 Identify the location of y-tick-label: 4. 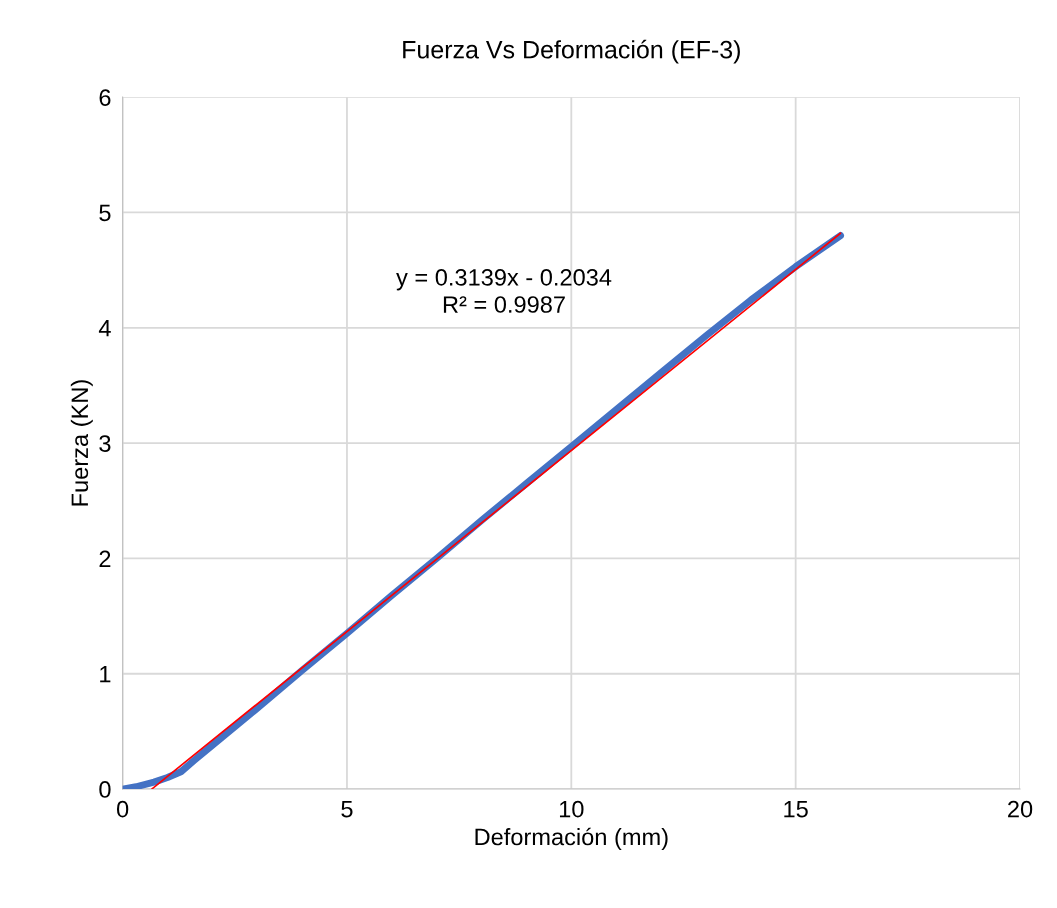
(104, 328).